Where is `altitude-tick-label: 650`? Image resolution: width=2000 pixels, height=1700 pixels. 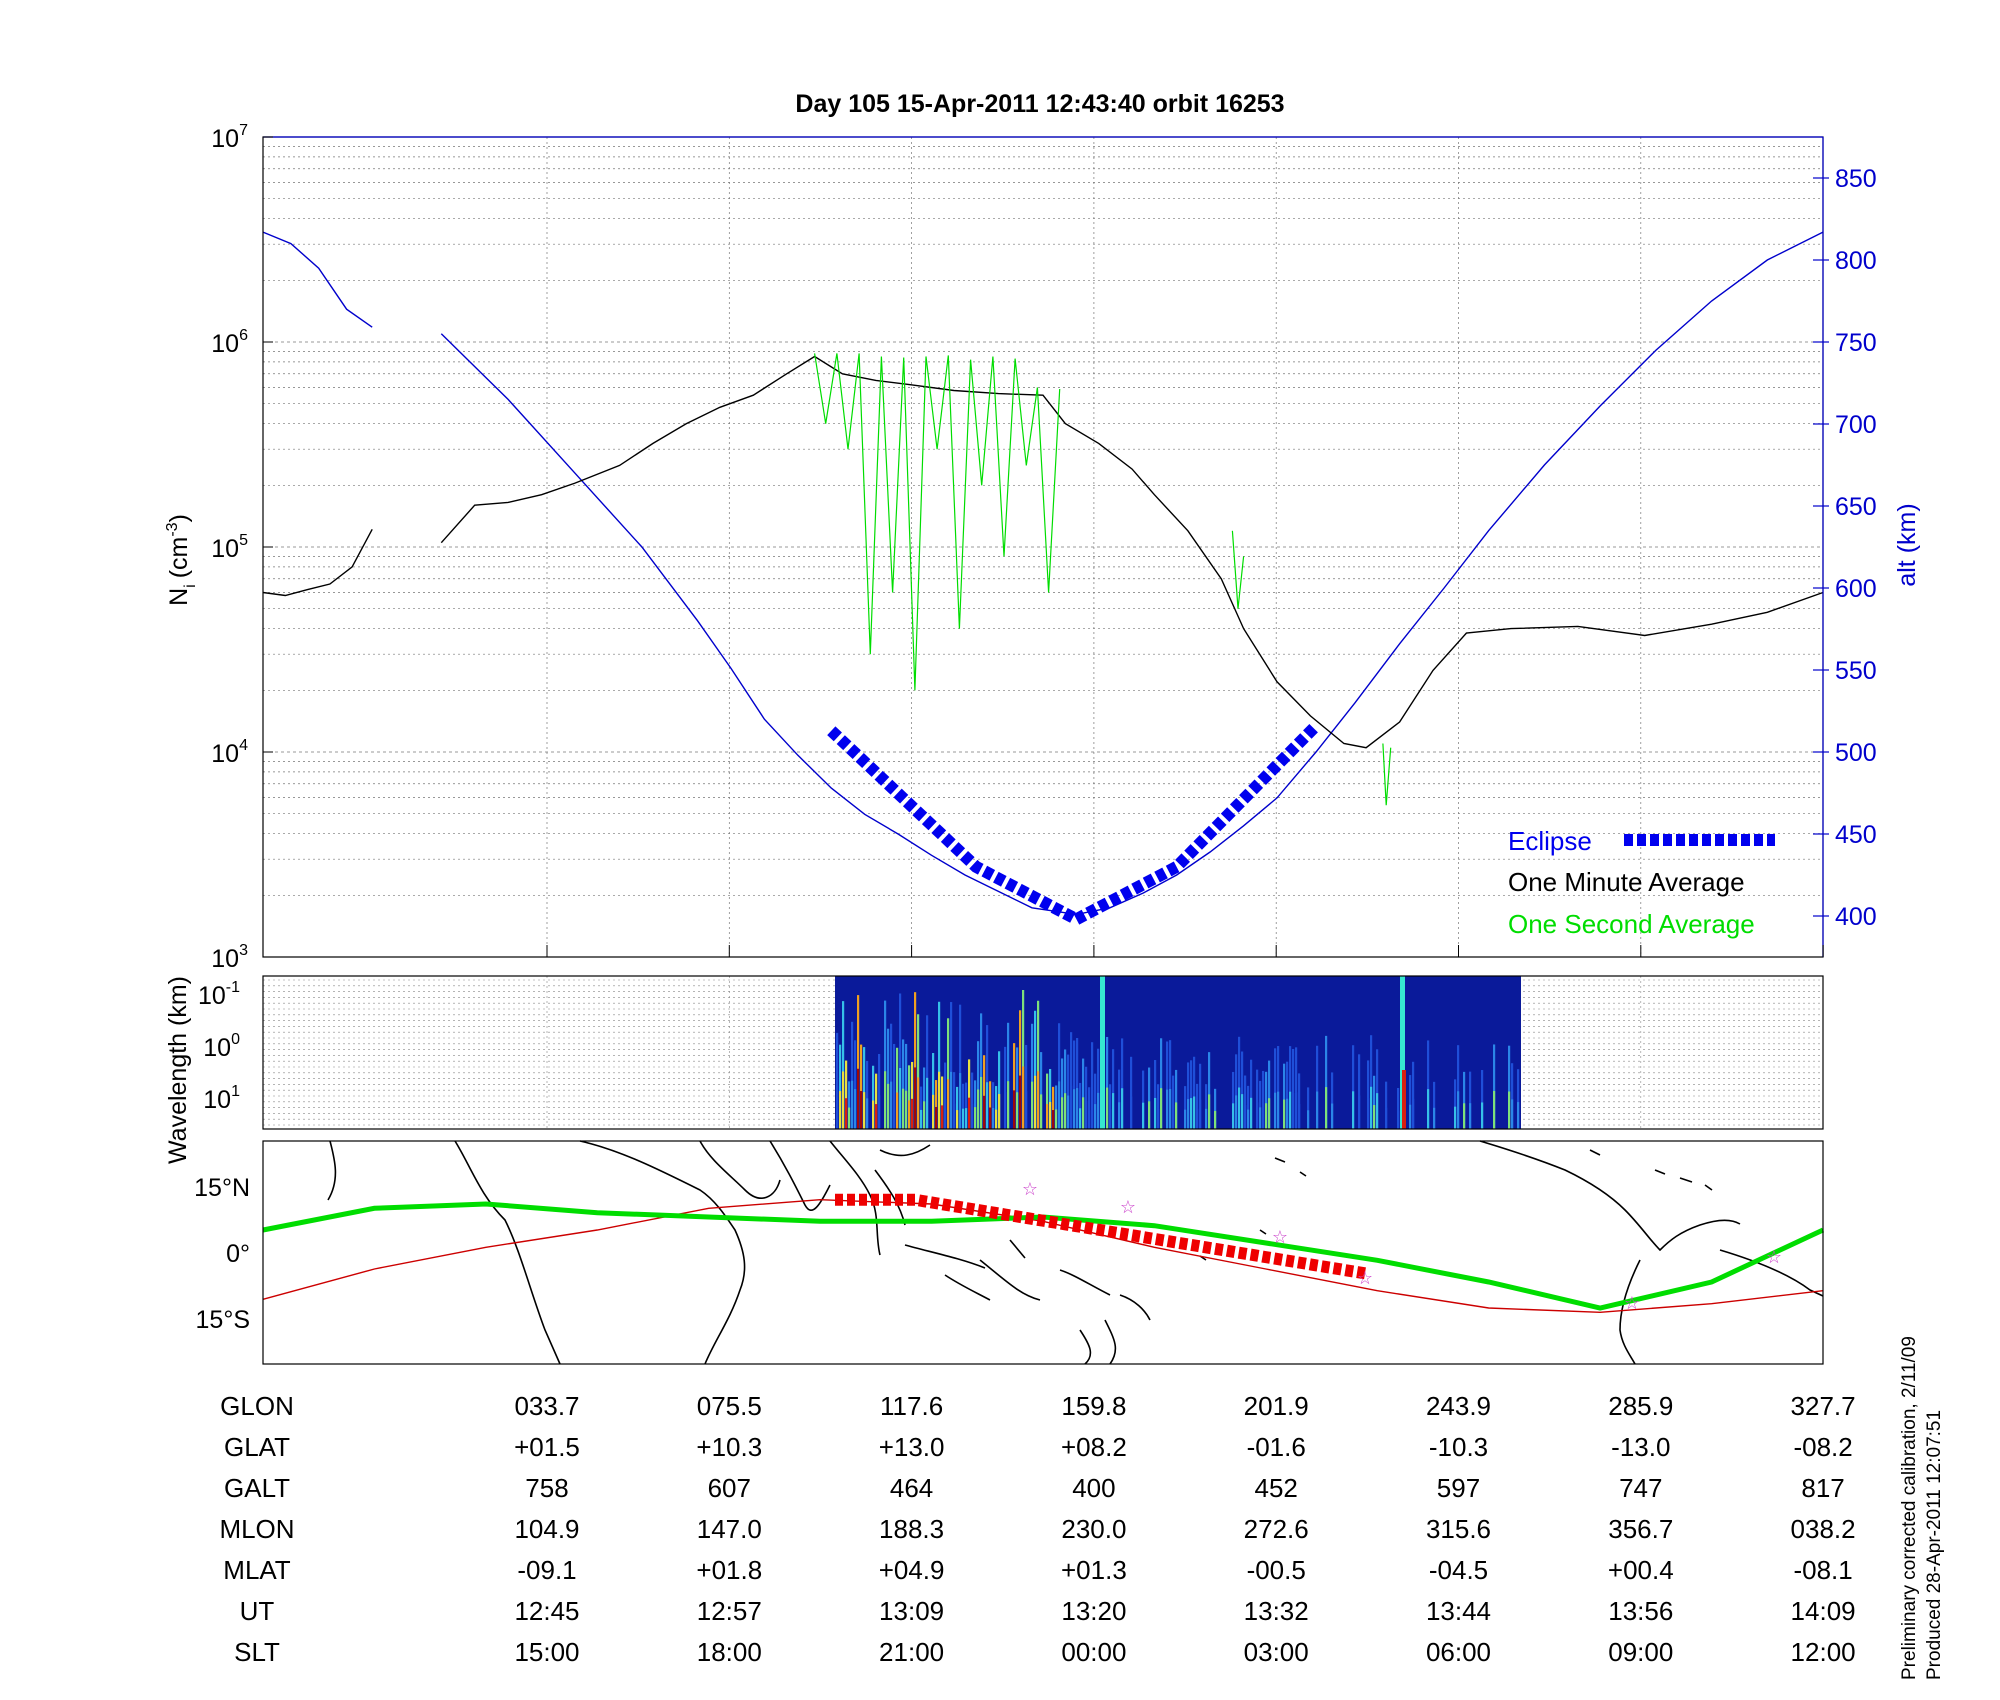
altitude-tick-label: 650 is located at coordinates (1856, 507).